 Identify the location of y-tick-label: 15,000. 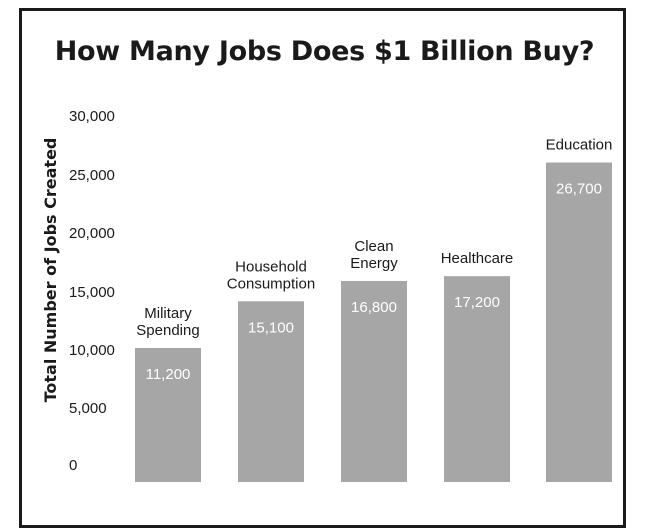
(92, 292).